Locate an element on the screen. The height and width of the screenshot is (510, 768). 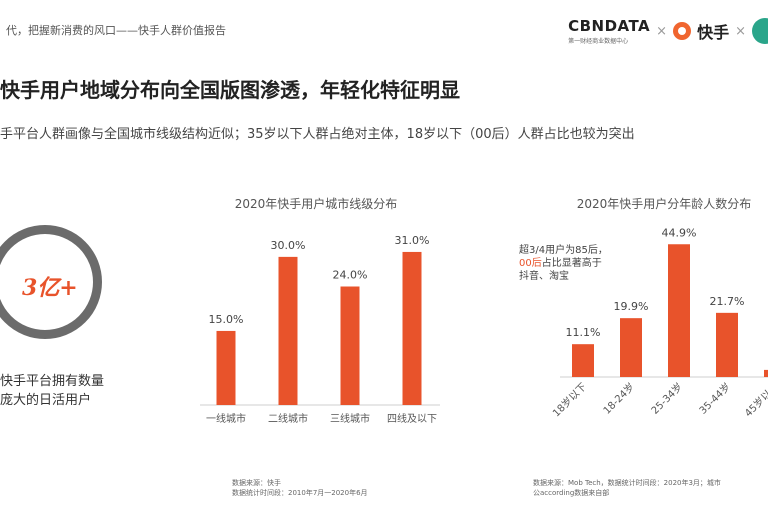
bar-value-label-1: 30.0% is located at coordinates (288, 245).